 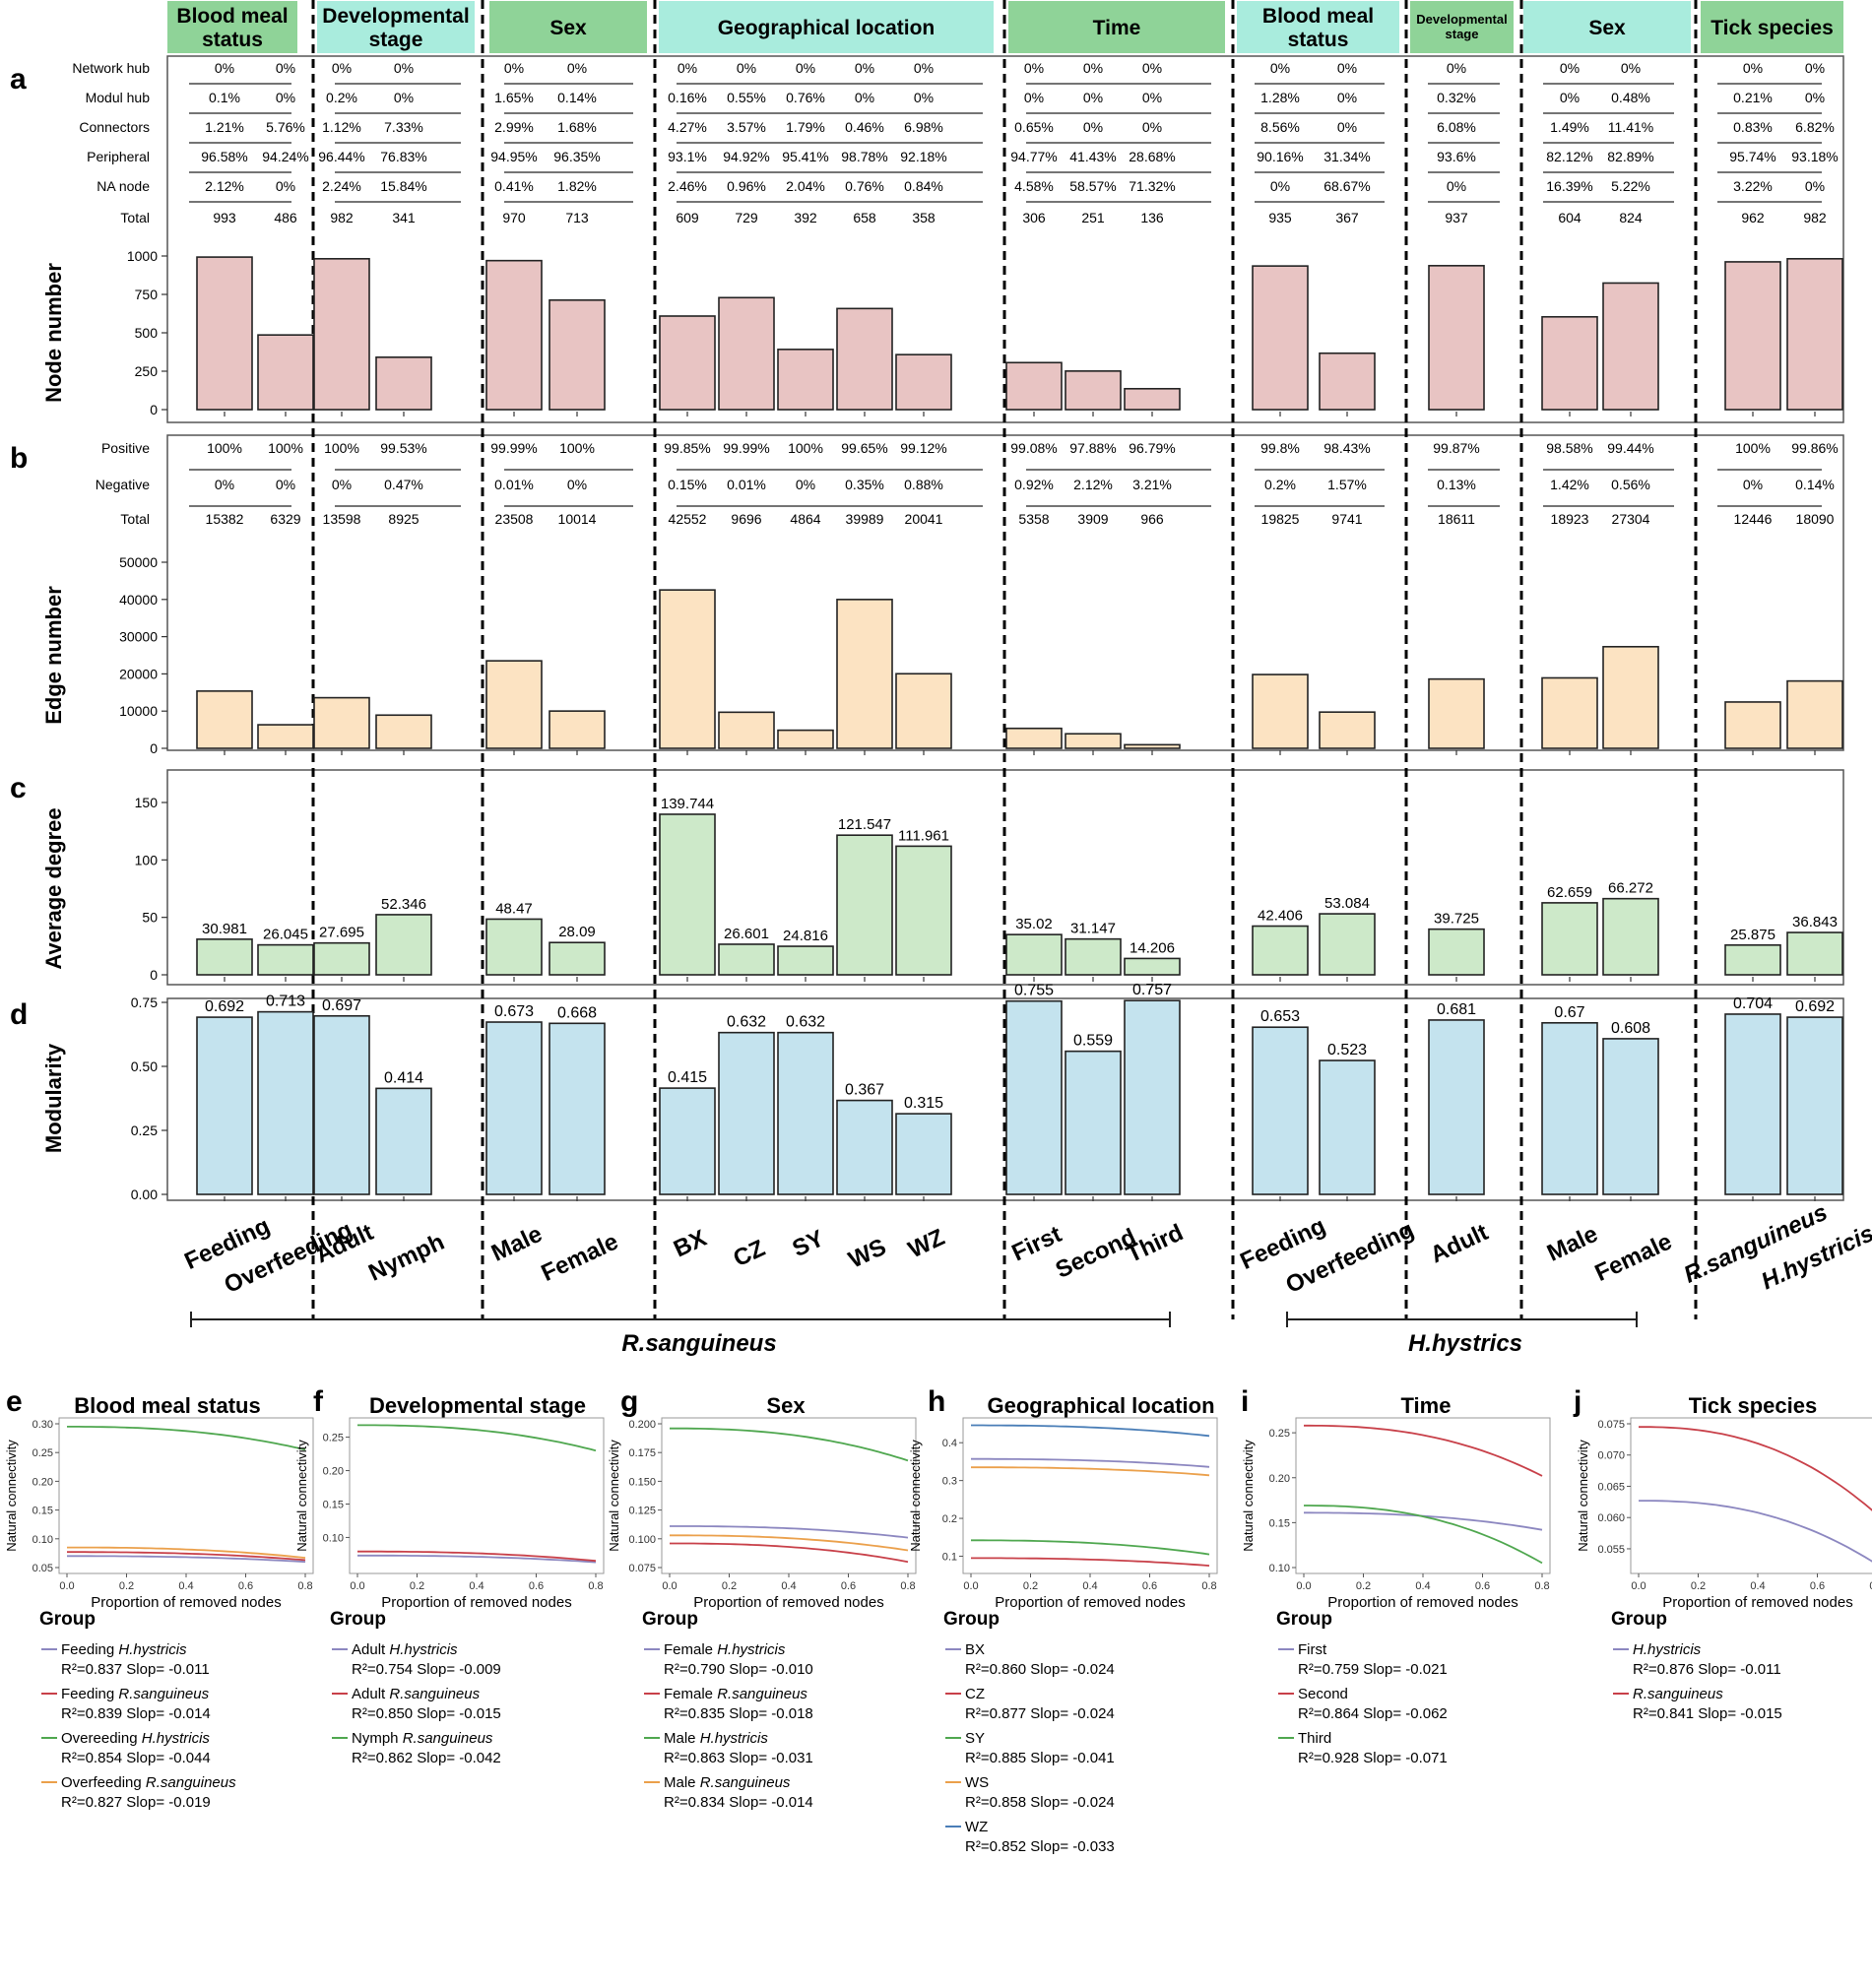 What do you see at coordinates (746, 448) in the screenshot?
I see `table-cell-b: 99.99%` at bounding box center [746, 448].